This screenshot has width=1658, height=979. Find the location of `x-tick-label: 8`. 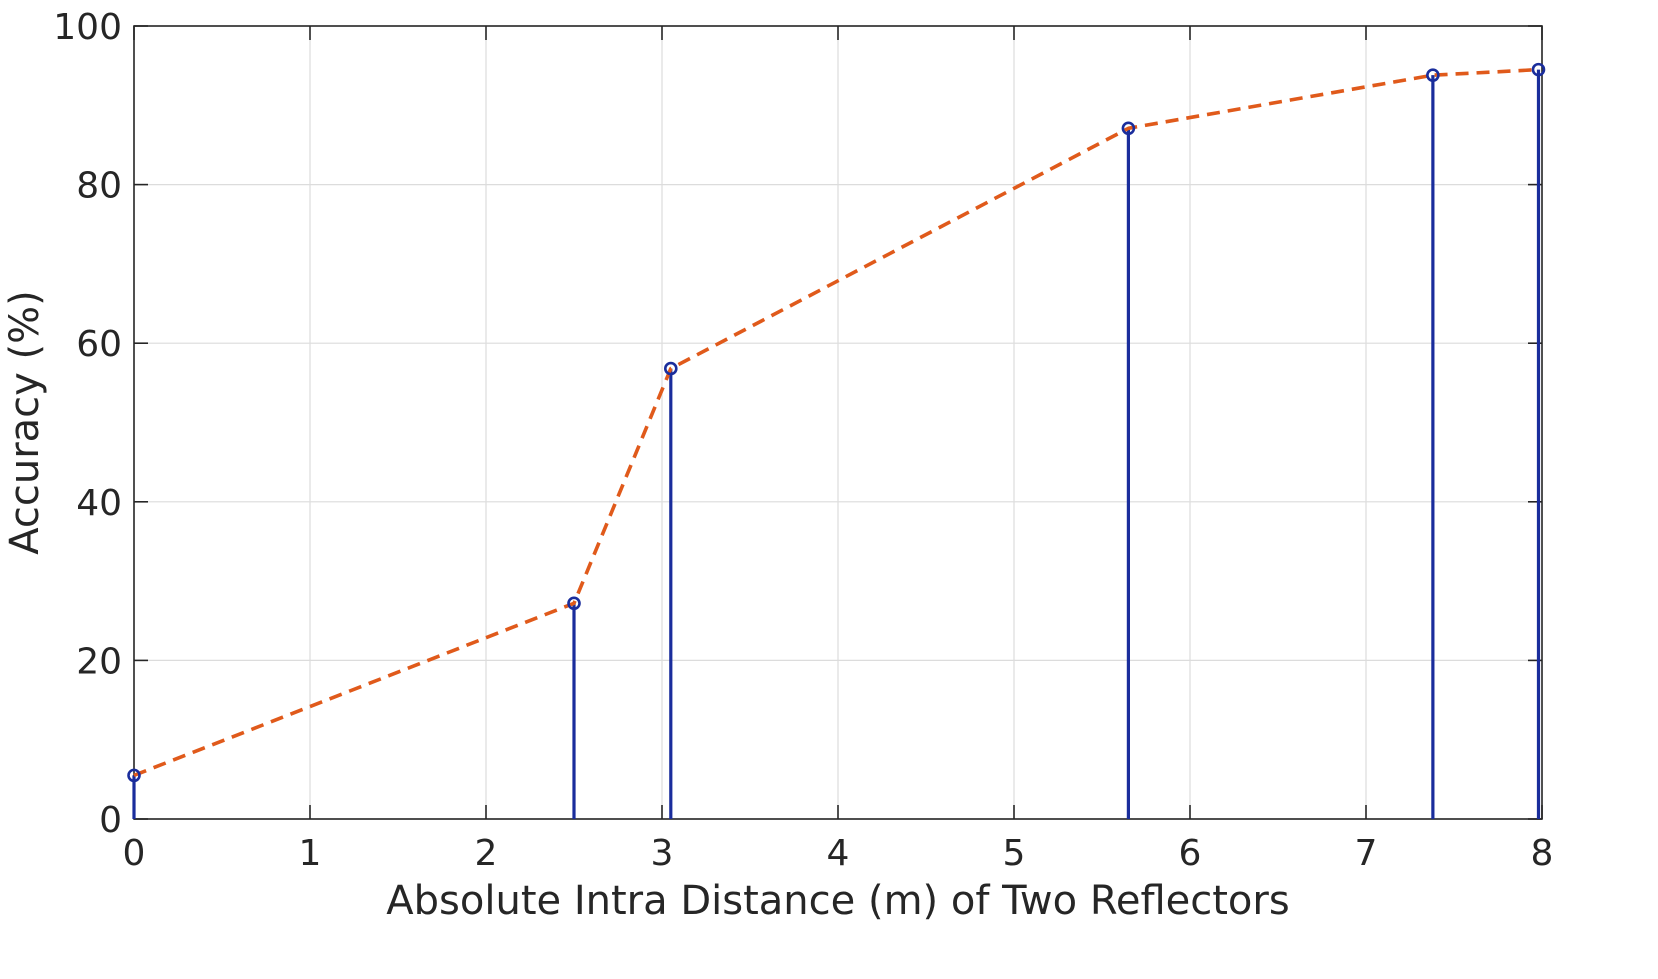

x-tick-label: 8 is located at coordinates (1542, 853).